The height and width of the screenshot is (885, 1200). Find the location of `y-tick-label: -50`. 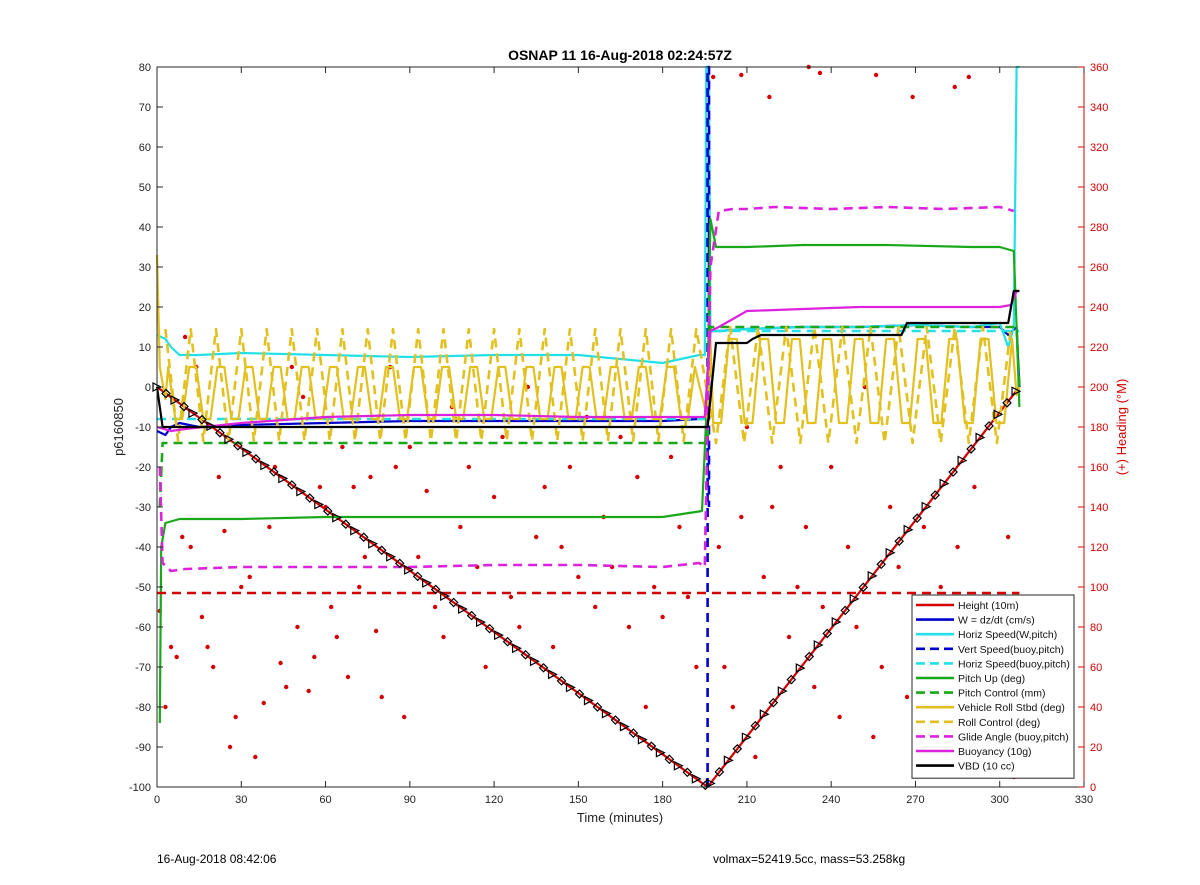

y-tick-label: -50 is located at coordinates (143, 588).